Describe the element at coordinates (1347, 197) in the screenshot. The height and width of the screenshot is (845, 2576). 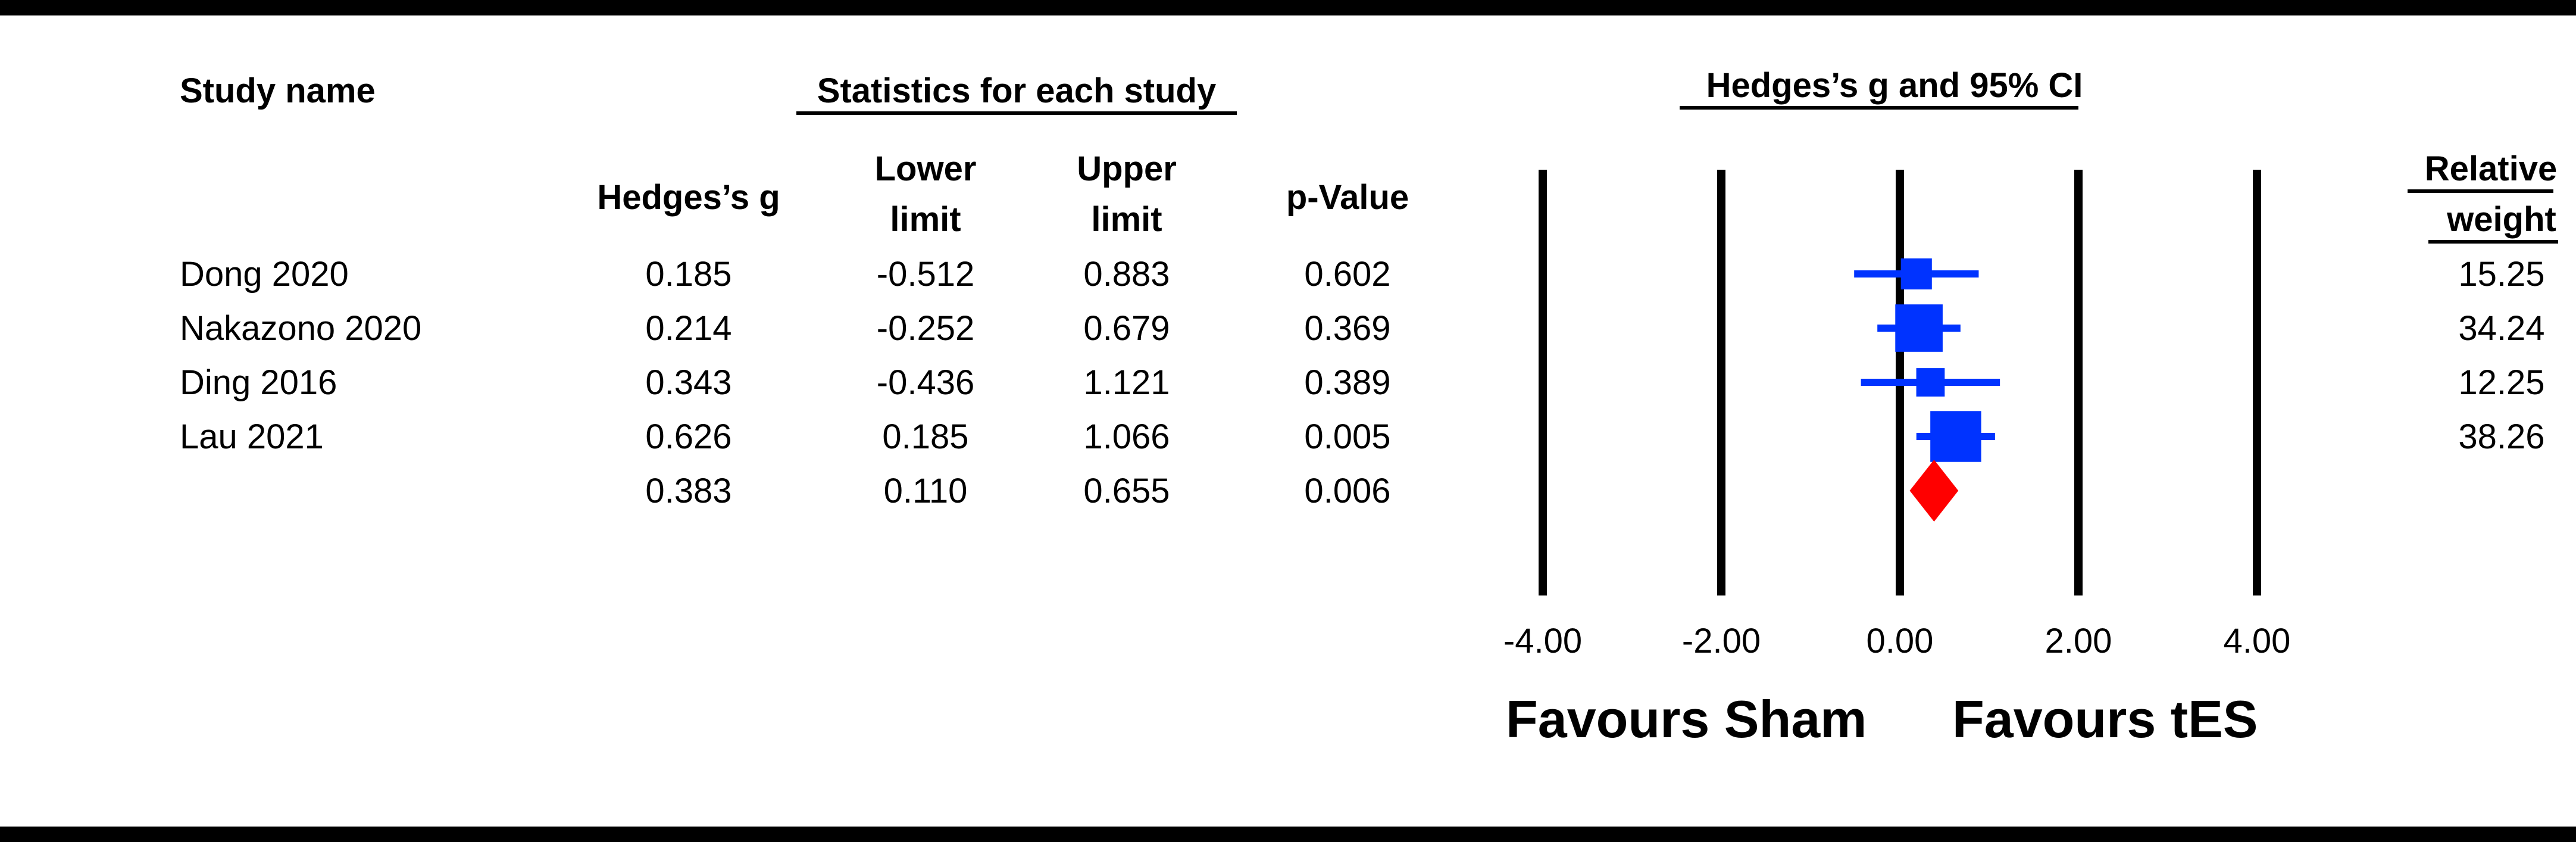
I see `header-pvalue: p-Value` at that location.